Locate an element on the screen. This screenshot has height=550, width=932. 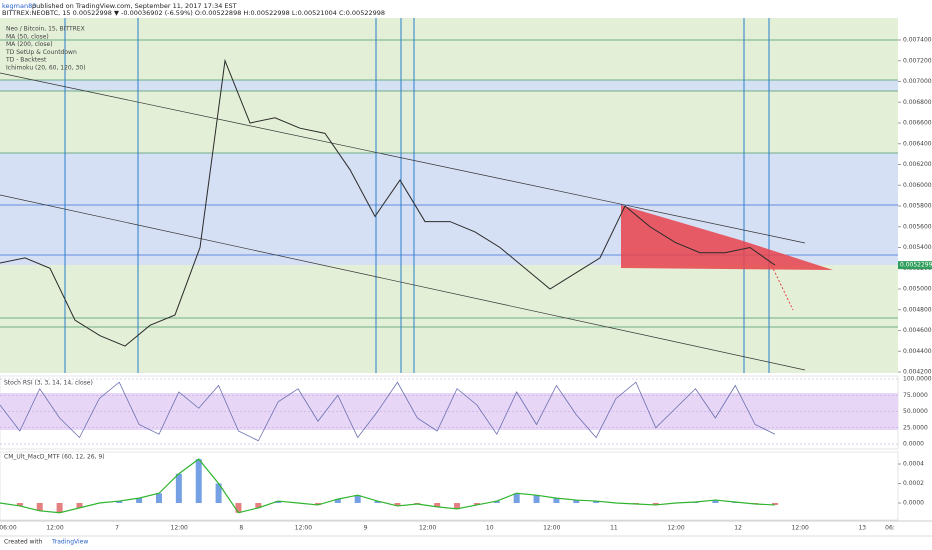
author: kegman83 is located at coordinates (19, 6).